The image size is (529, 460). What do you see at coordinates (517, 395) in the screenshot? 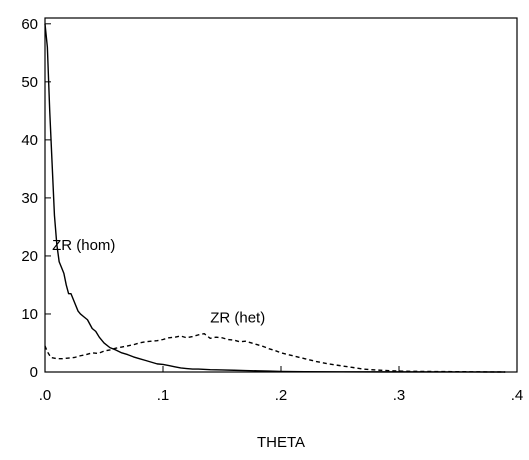
I see `x-tick-label: .4` at bounding box center [517, 395].